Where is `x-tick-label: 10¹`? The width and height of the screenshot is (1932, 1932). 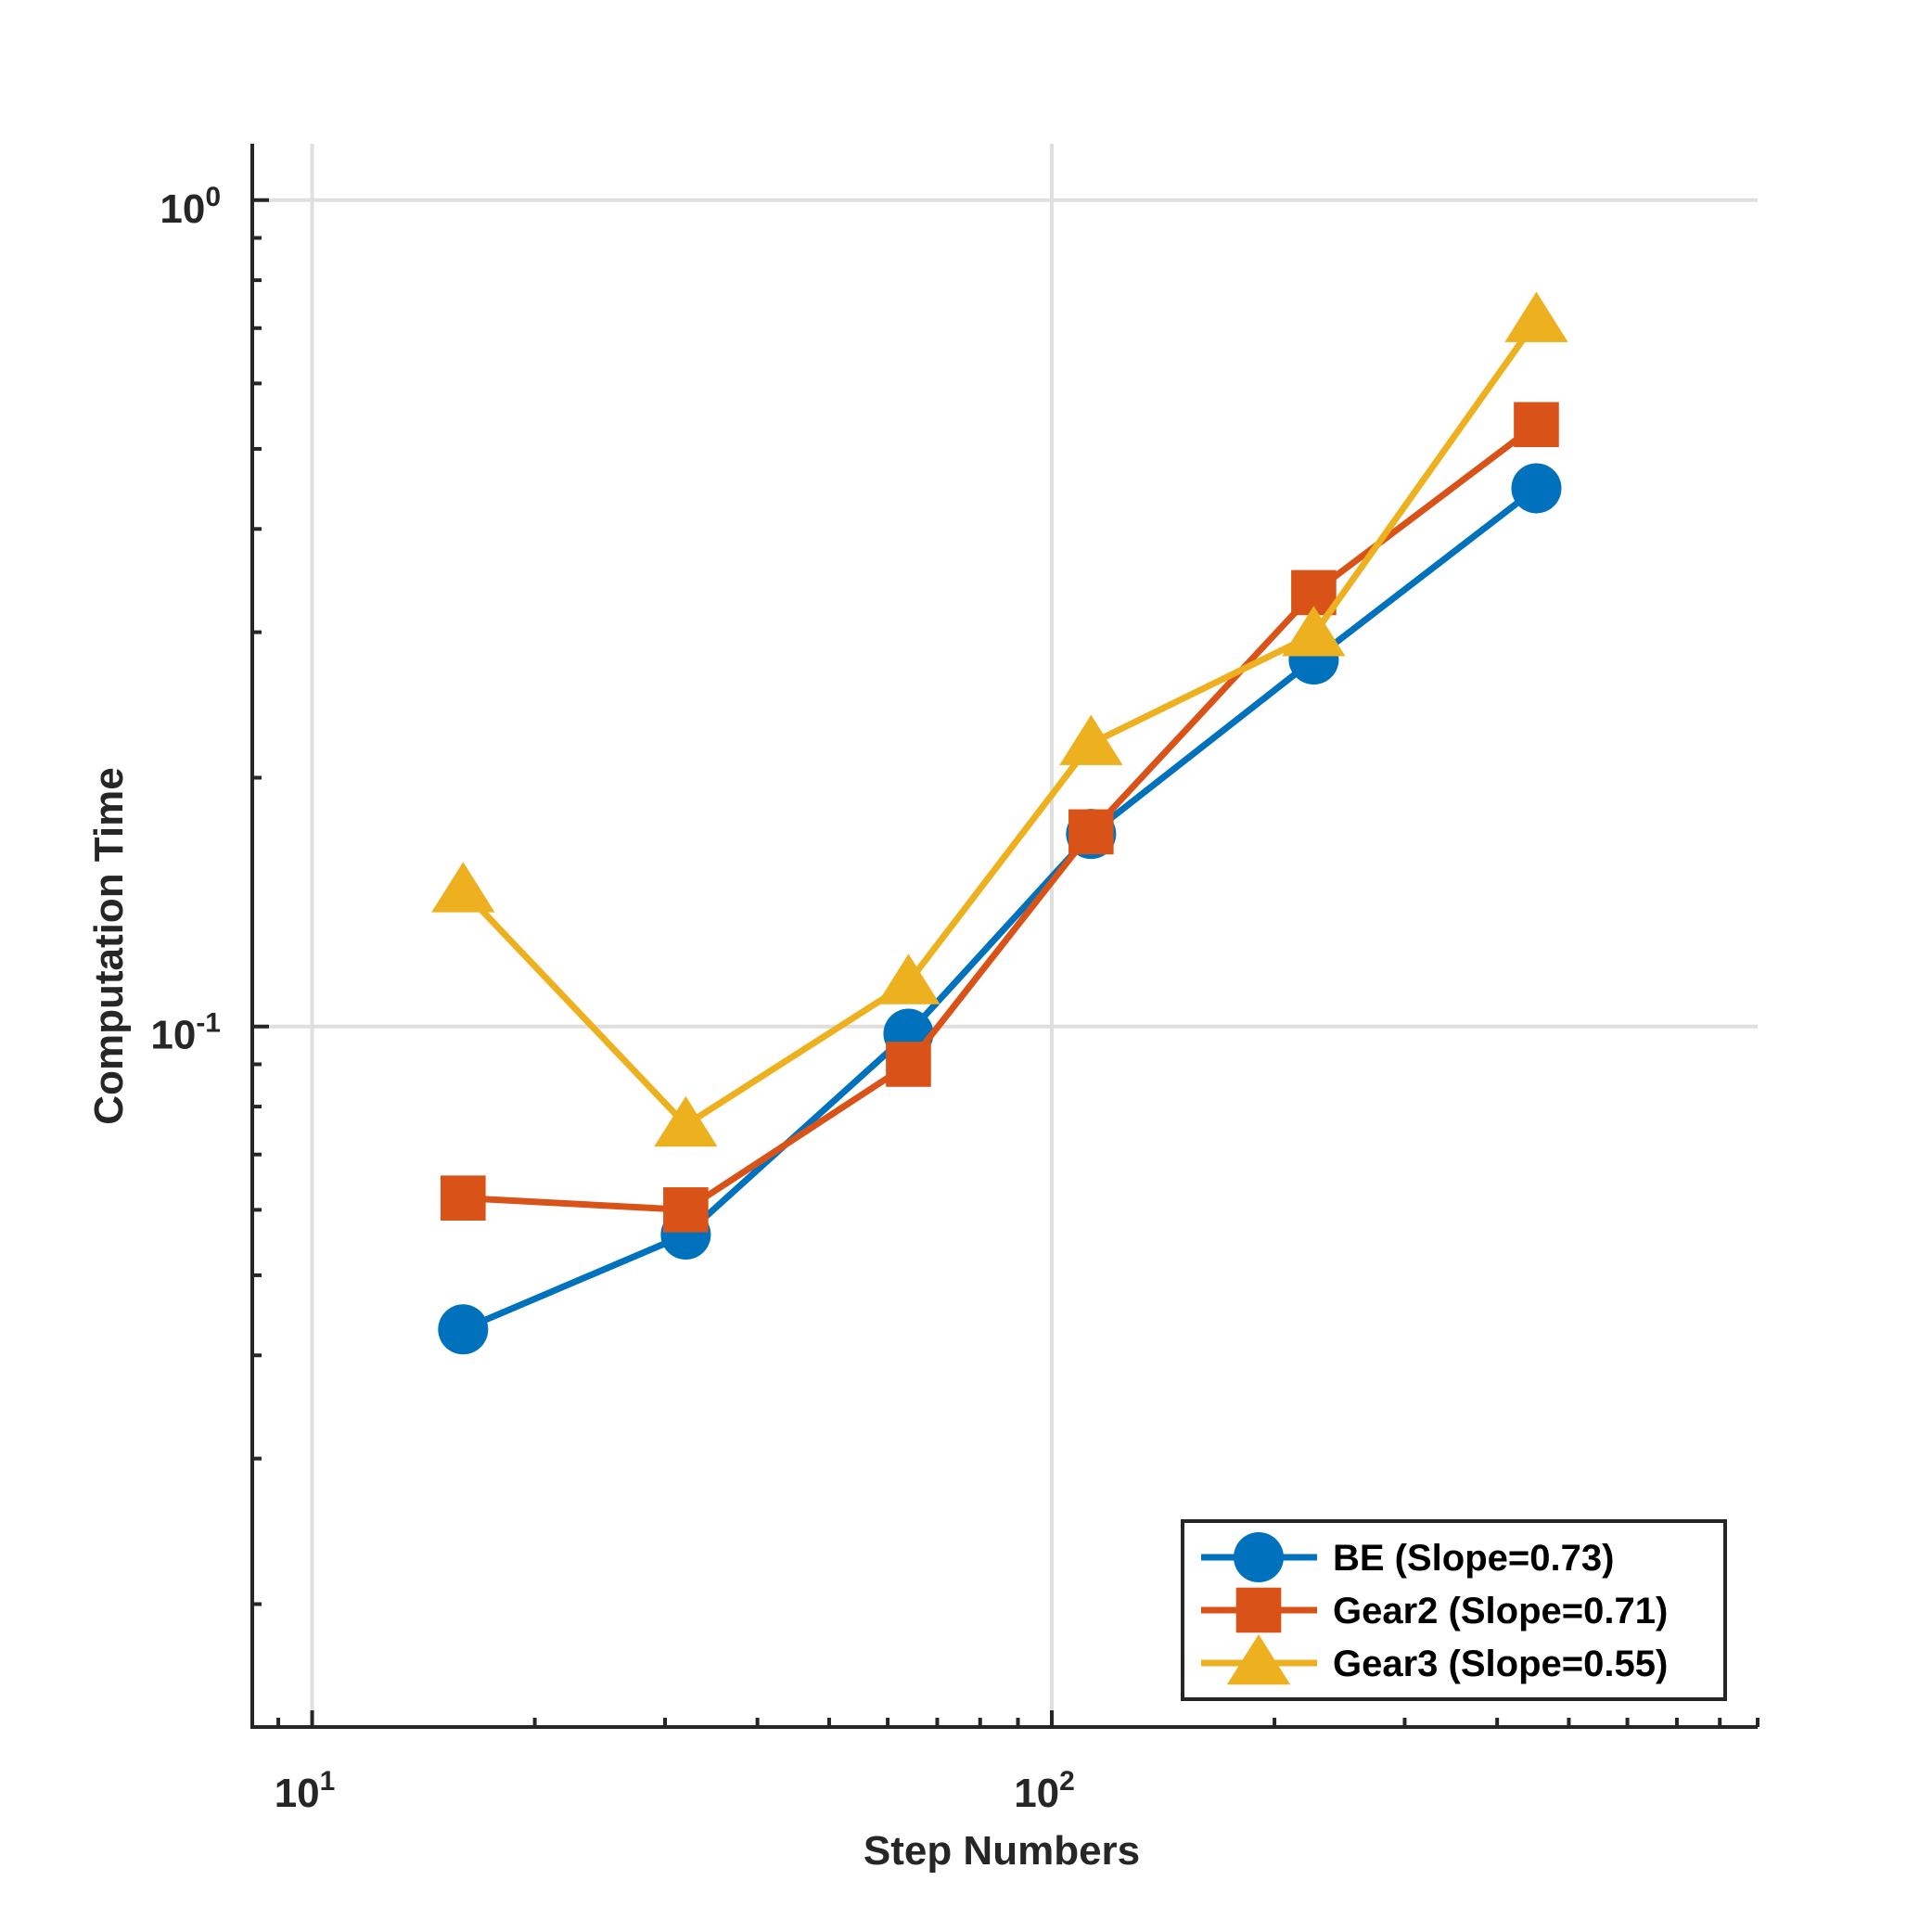
x-tick-label: 10¹ is located at coordinates (305, 1791).